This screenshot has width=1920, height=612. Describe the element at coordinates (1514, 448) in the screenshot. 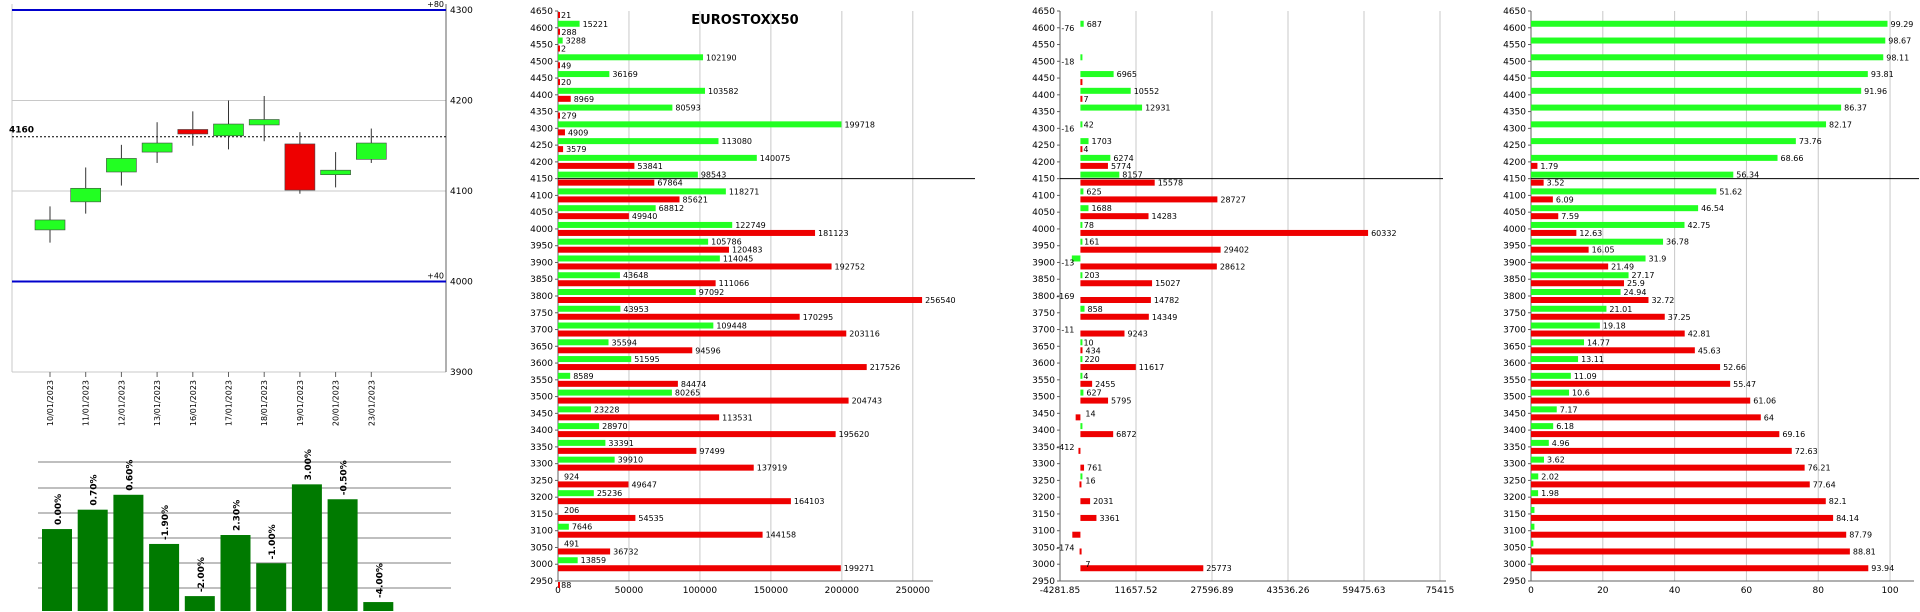

I see `y-tick-label: 3350` at that location.